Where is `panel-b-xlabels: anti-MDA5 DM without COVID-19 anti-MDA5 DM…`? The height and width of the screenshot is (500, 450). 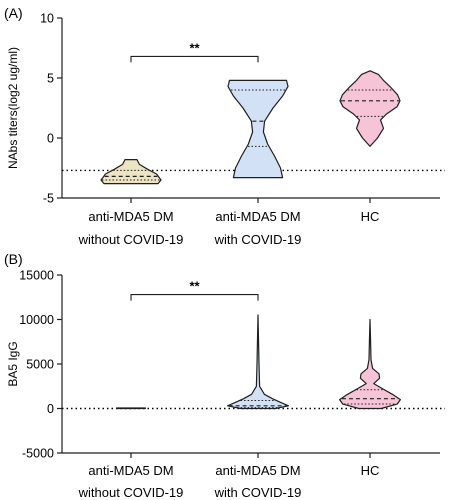
panel-b-xlabels: anti-MDA5 DM without COVID-19 anti-MDA5 DM… is located at coordinates (229, 481).